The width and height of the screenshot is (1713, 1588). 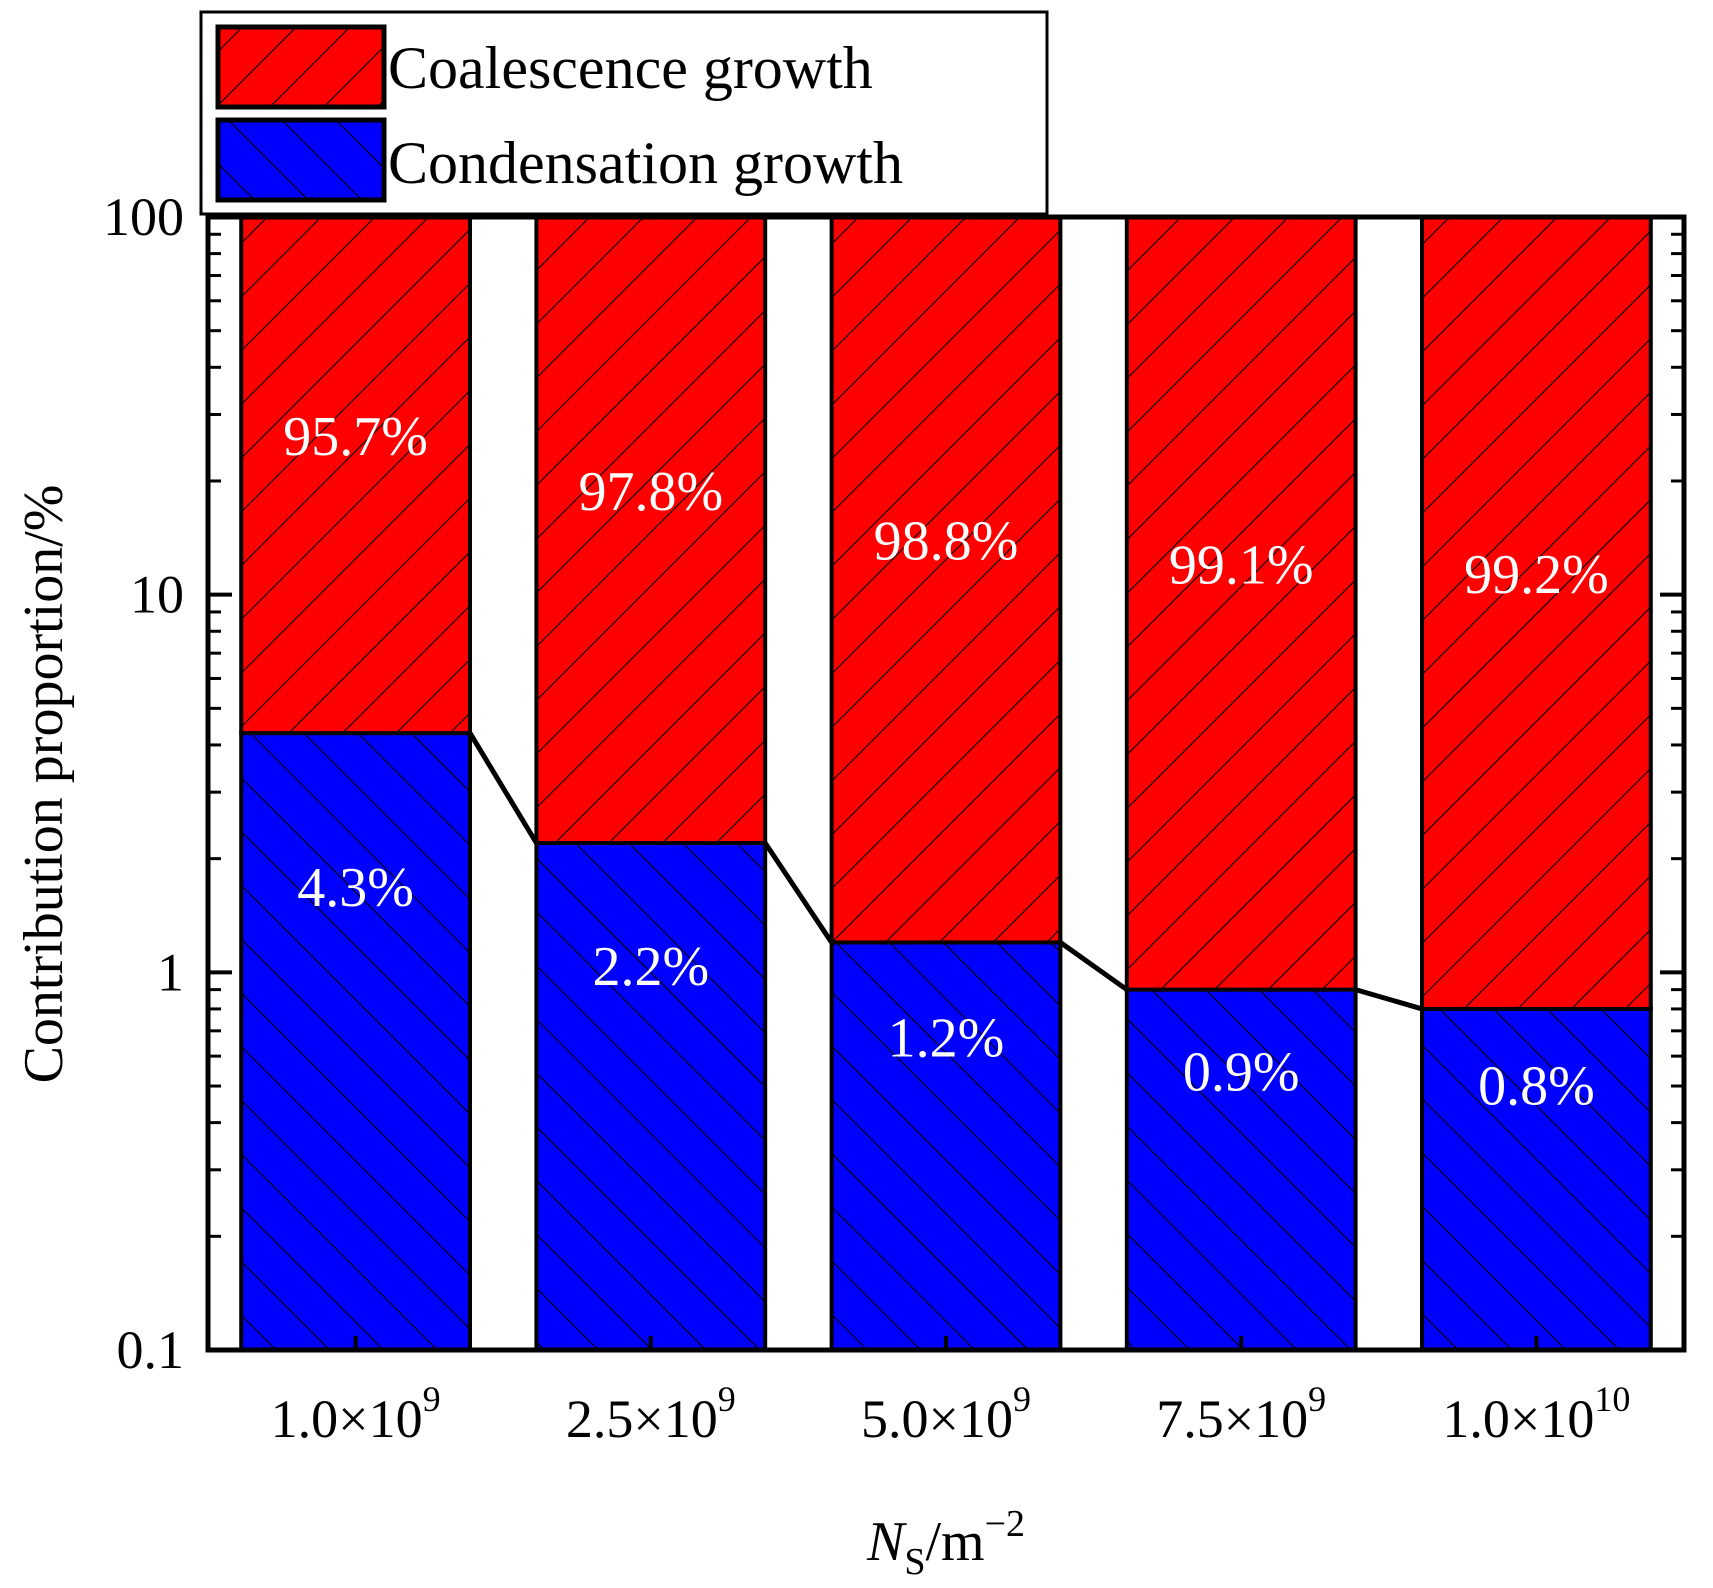 I want to click on legend-swatch-coalescence-hatch, so click(x=301, y=67).